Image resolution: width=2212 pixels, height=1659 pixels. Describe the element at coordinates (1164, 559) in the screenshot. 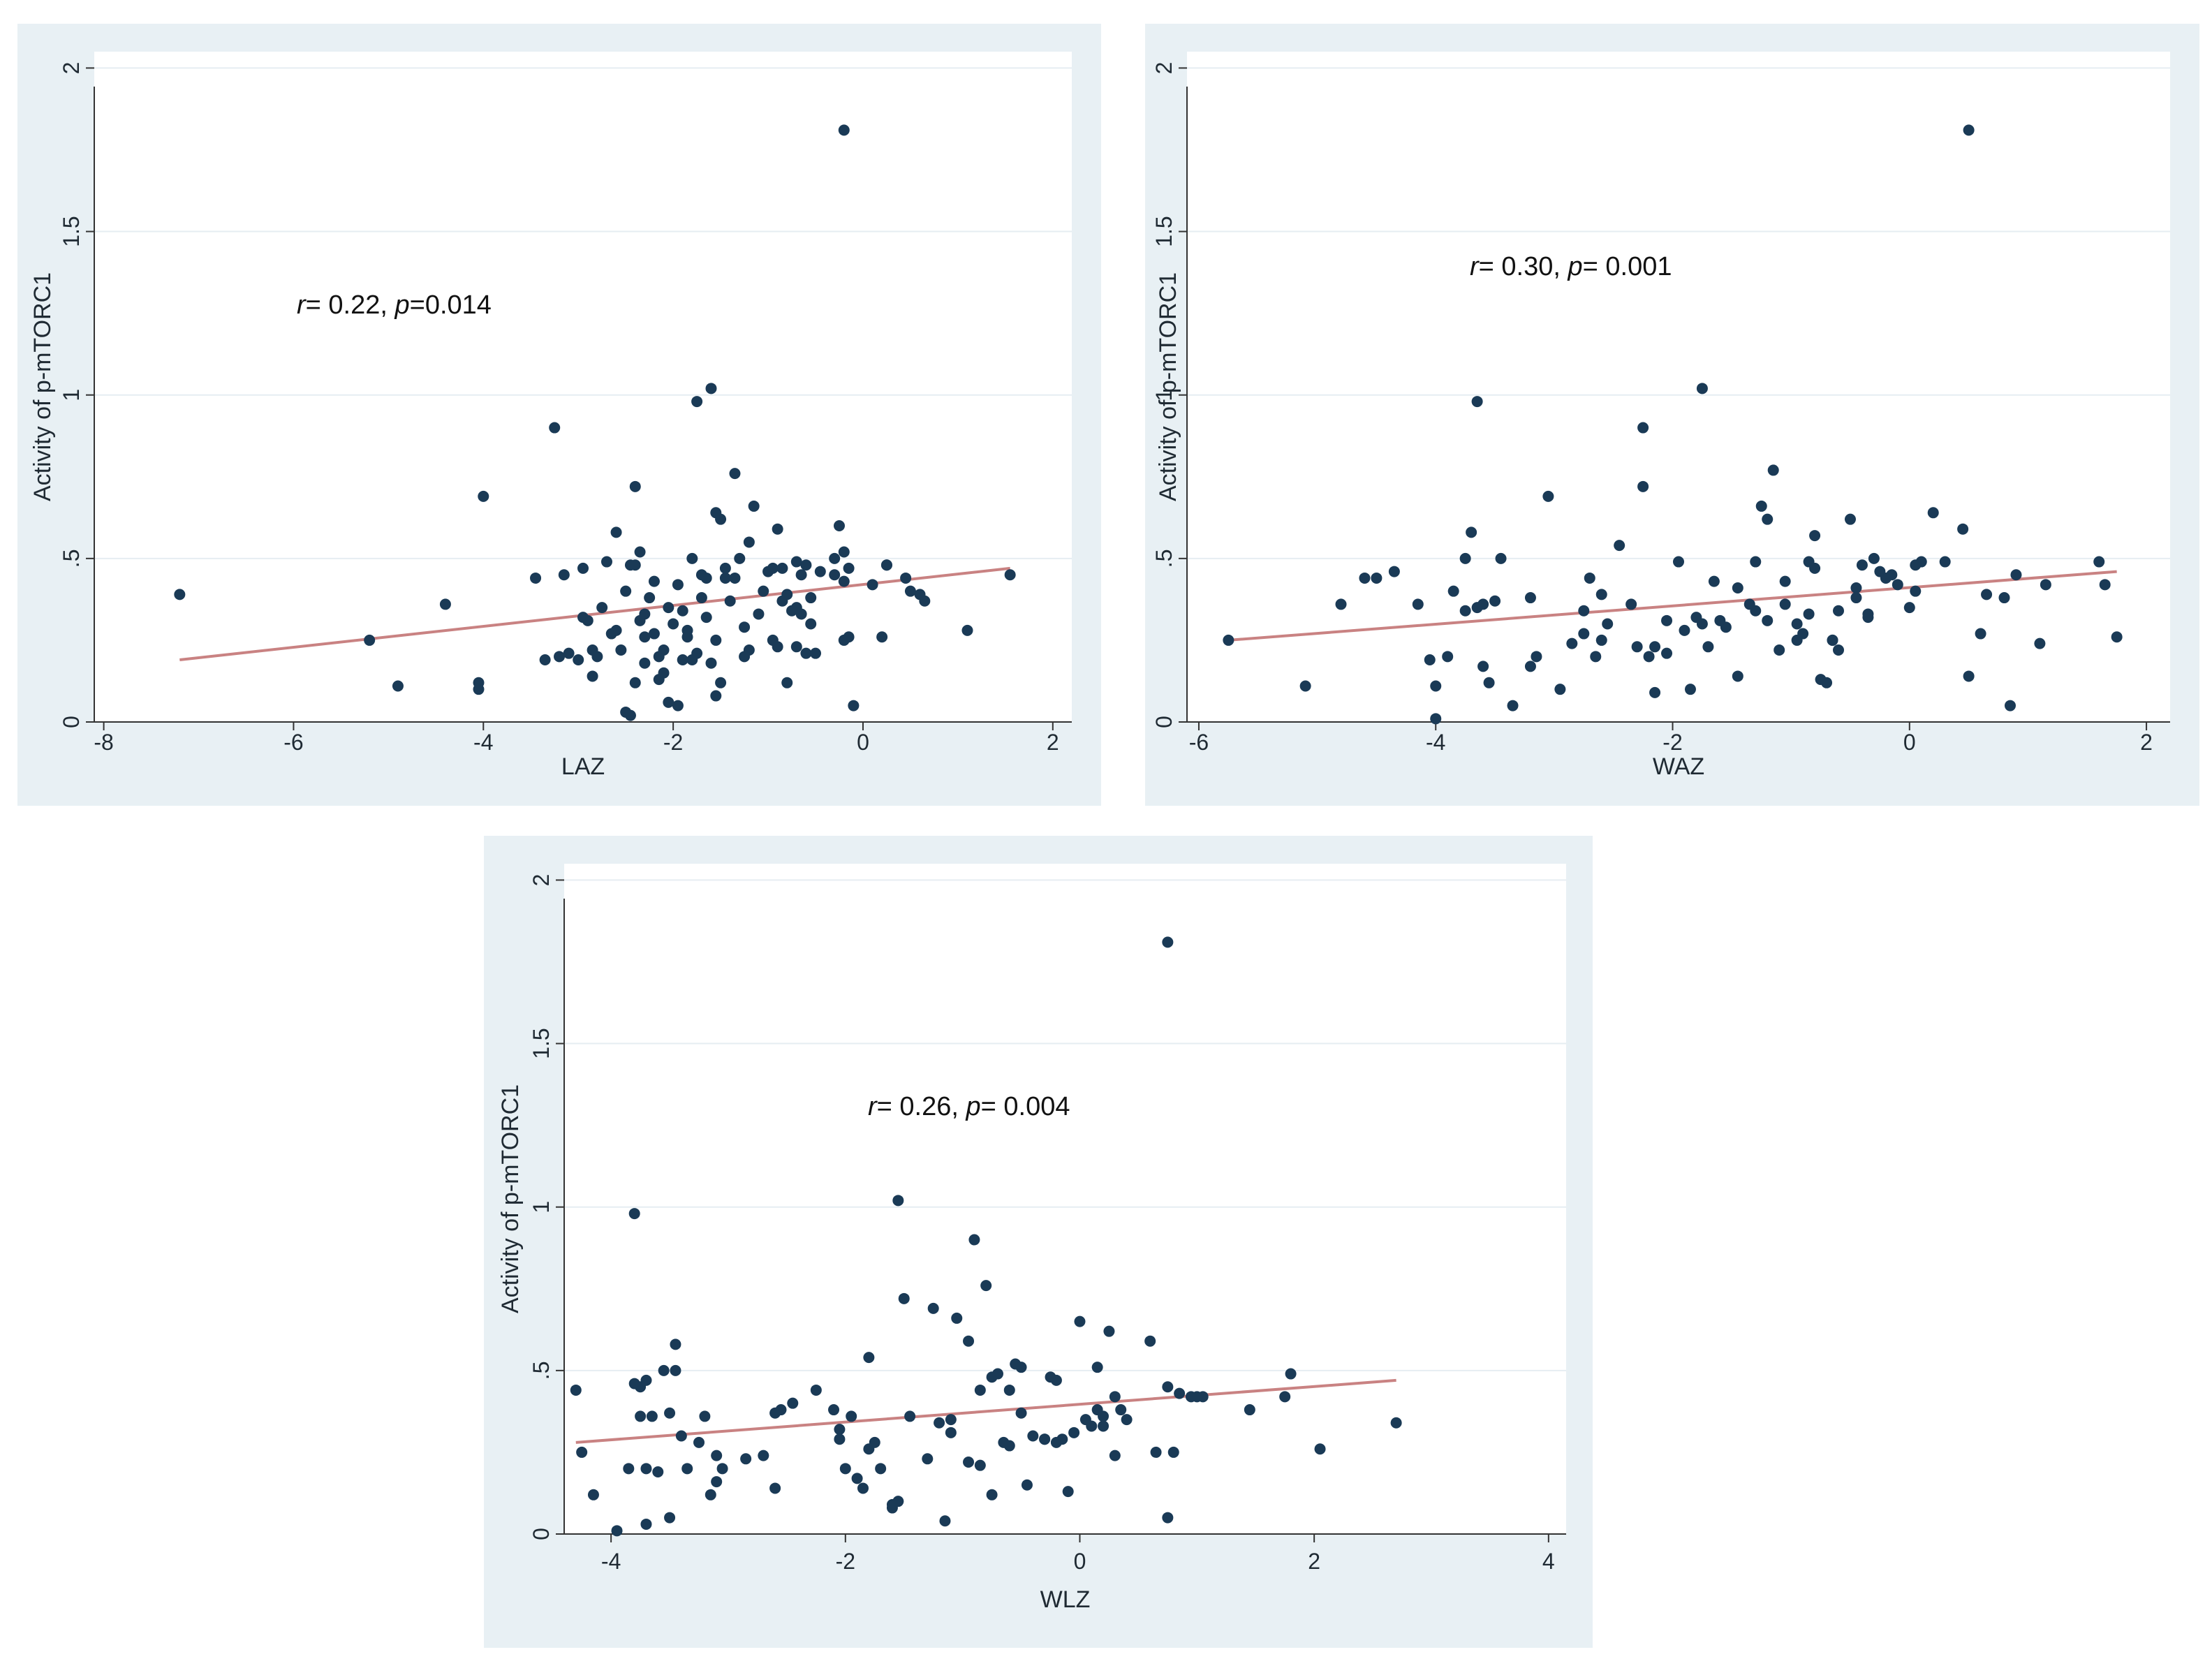

I see `waz-y-tick-label: .5` at that location.